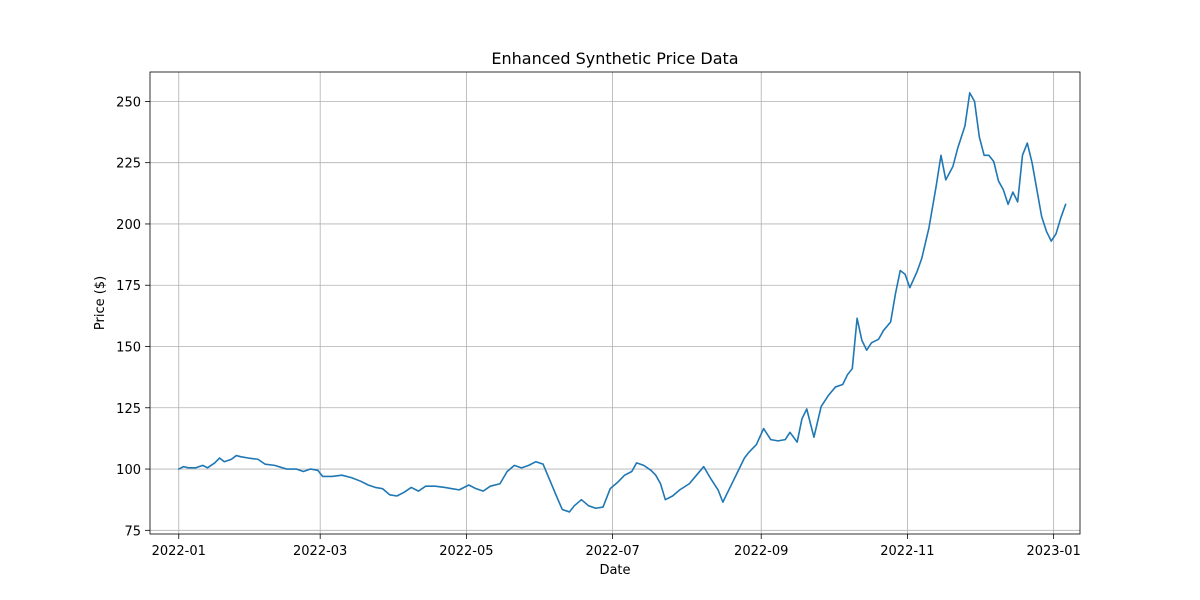 The image size is (1200, 600). What do you see at coordinates (133, 317) in the screenshot?
I see `y-axis: 75 100 125 150 175 200 225 250` at bounding box center [133, 317].